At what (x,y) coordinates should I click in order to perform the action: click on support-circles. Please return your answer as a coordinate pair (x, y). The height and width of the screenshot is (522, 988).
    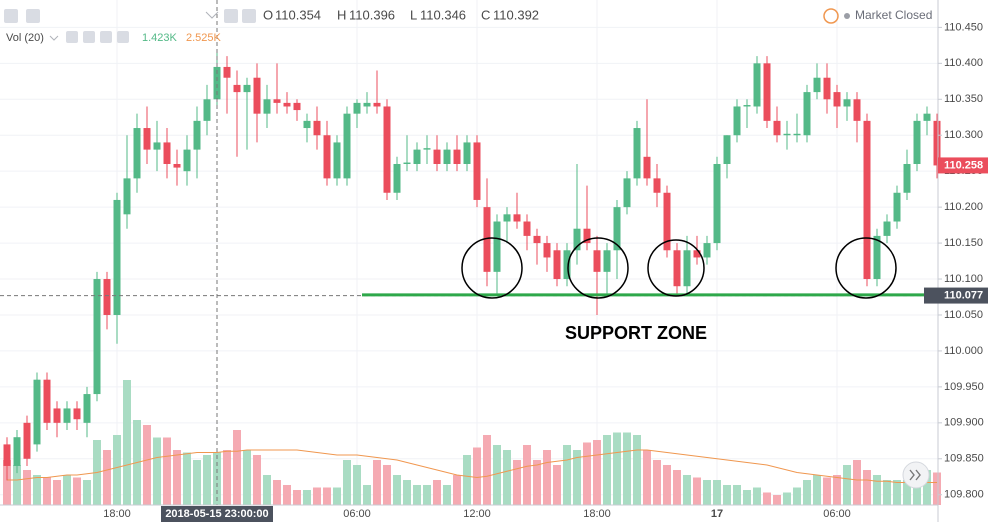
    Looking at the image, I should click on (679, 268).